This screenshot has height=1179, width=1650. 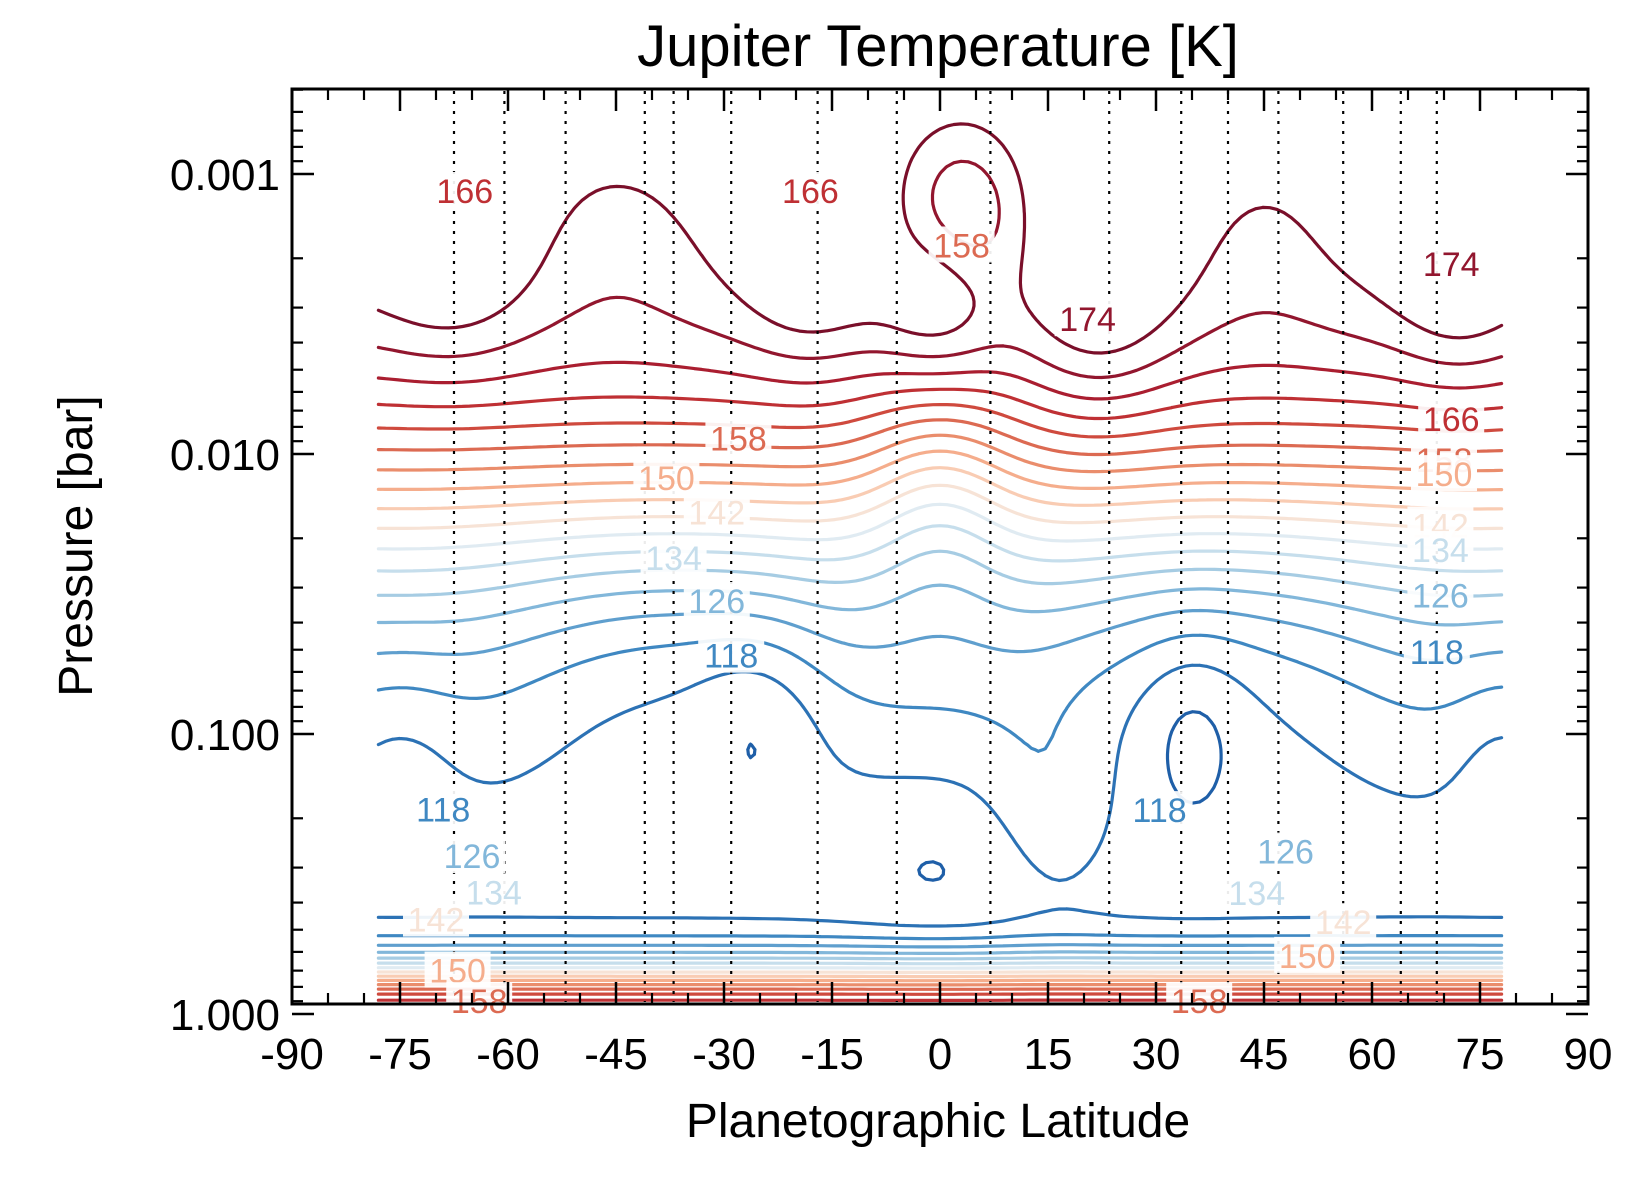 What do you see at coordinates (76, 545) in the screenshot?
I see `y-axis-label: Pressure [bar]` at bounding box center [76, 545].